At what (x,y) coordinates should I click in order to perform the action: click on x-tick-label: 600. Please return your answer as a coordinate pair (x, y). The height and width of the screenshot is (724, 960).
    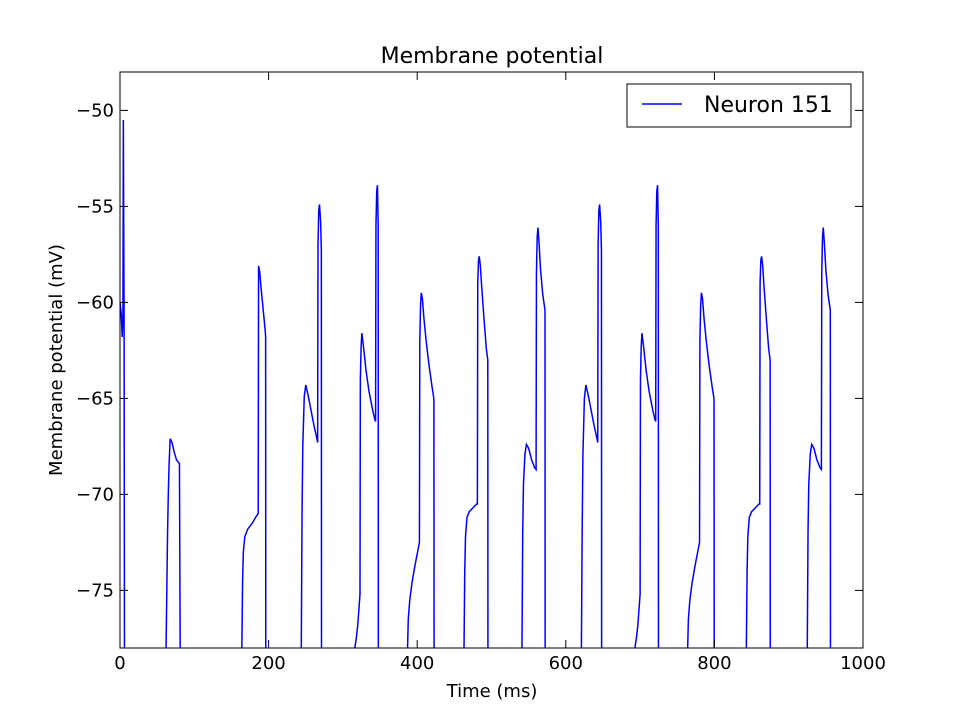
    Looking at the image, I should click on (566, 663).